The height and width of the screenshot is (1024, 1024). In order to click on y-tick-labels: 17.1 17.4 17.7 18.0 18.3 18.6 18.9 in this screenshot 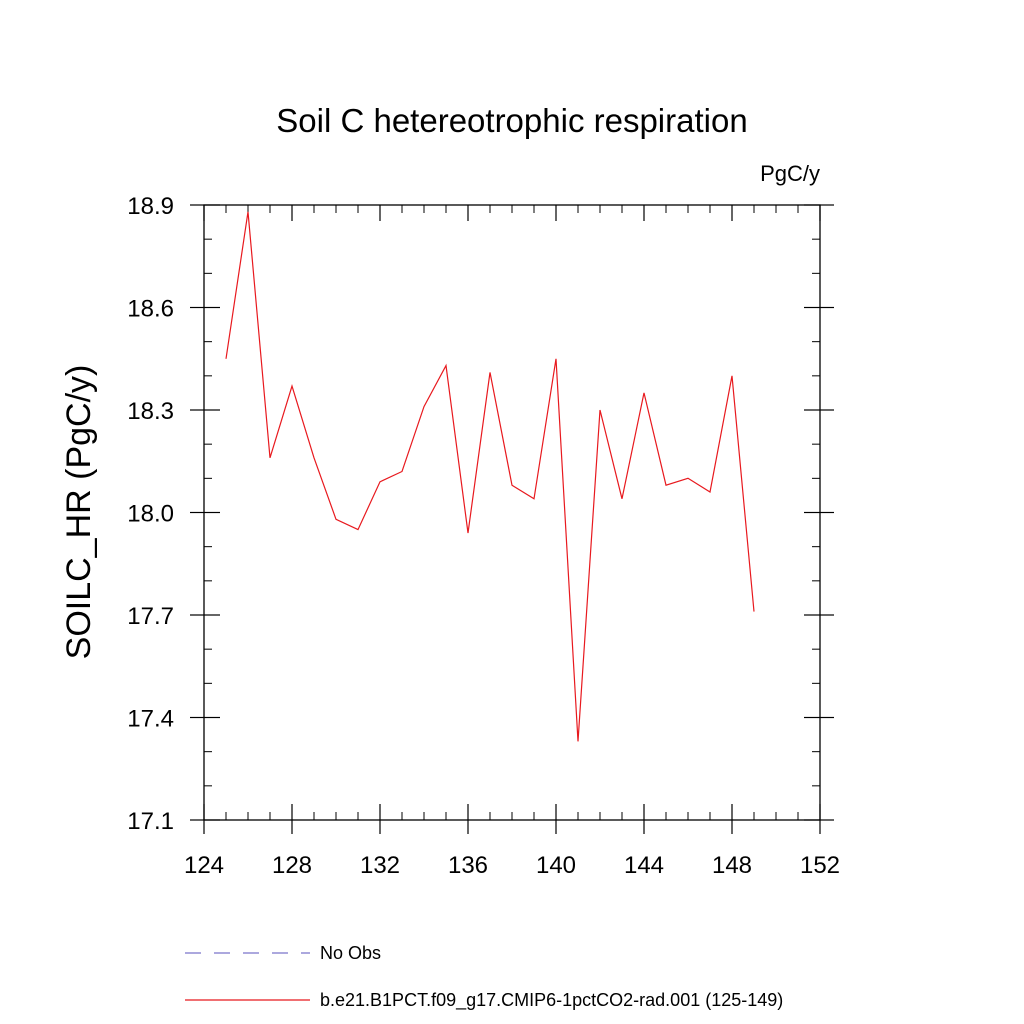, I will do `click(150, 514)`.